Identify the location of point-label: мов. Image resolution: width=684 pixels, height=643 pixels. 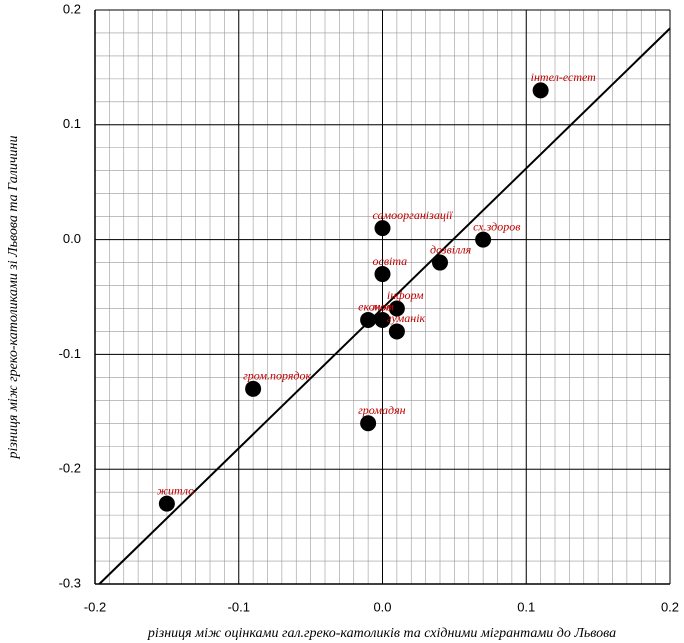
(382, 307).